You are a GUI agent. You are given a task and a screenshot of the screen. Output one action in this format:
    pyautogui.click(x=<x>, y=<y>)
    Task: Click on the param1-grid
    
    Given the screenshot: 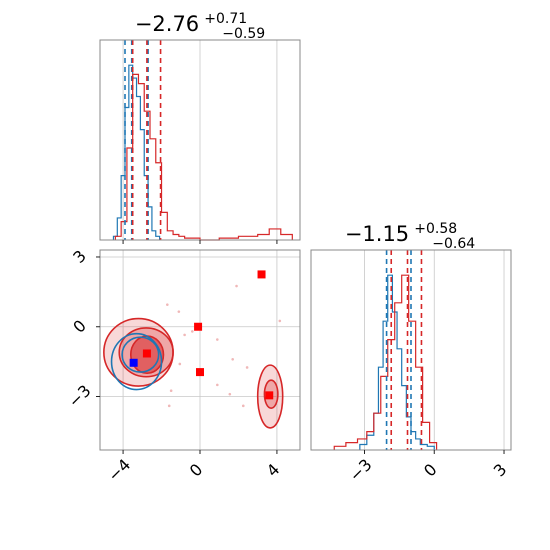 What is the action you would take?
    pyautogui.click(x=200, y=140)
    